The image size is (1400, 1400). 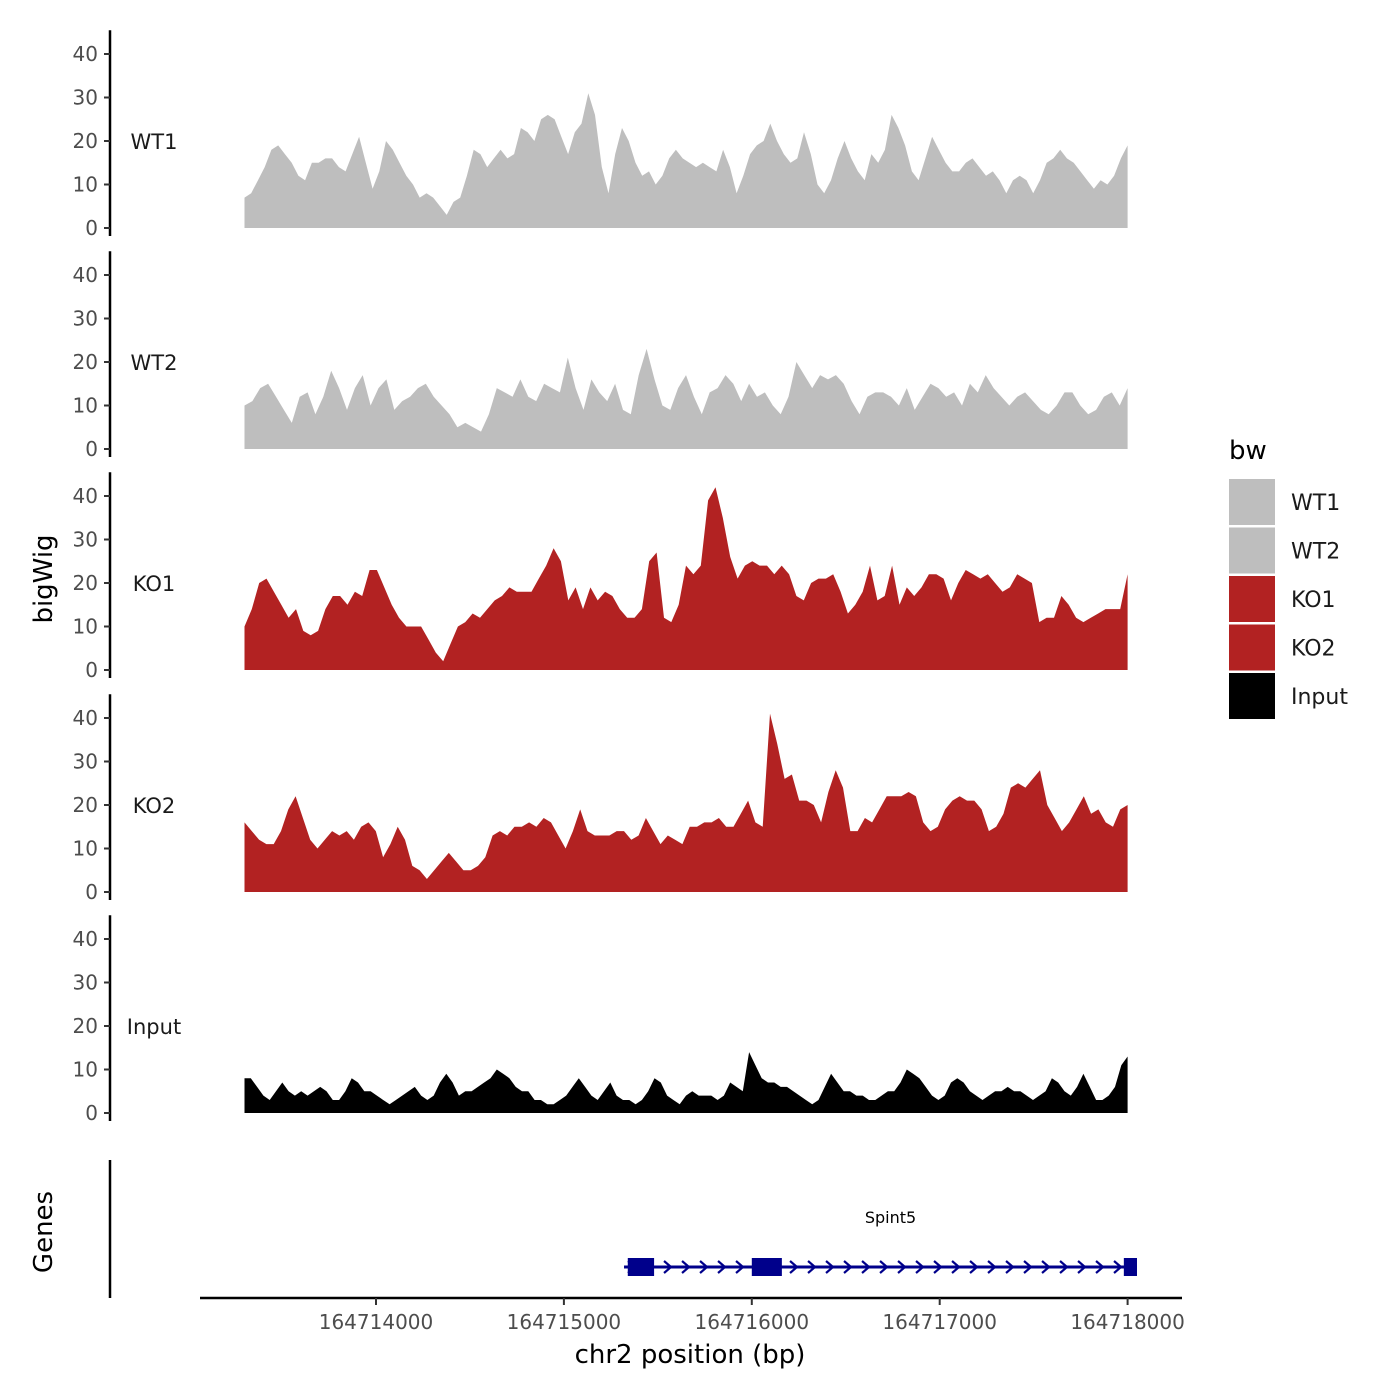 What do you see at coordinates (44, 1232) in the screenshot?
I see `genes-axis-title: Genes` at bounding box center [44, 1232].